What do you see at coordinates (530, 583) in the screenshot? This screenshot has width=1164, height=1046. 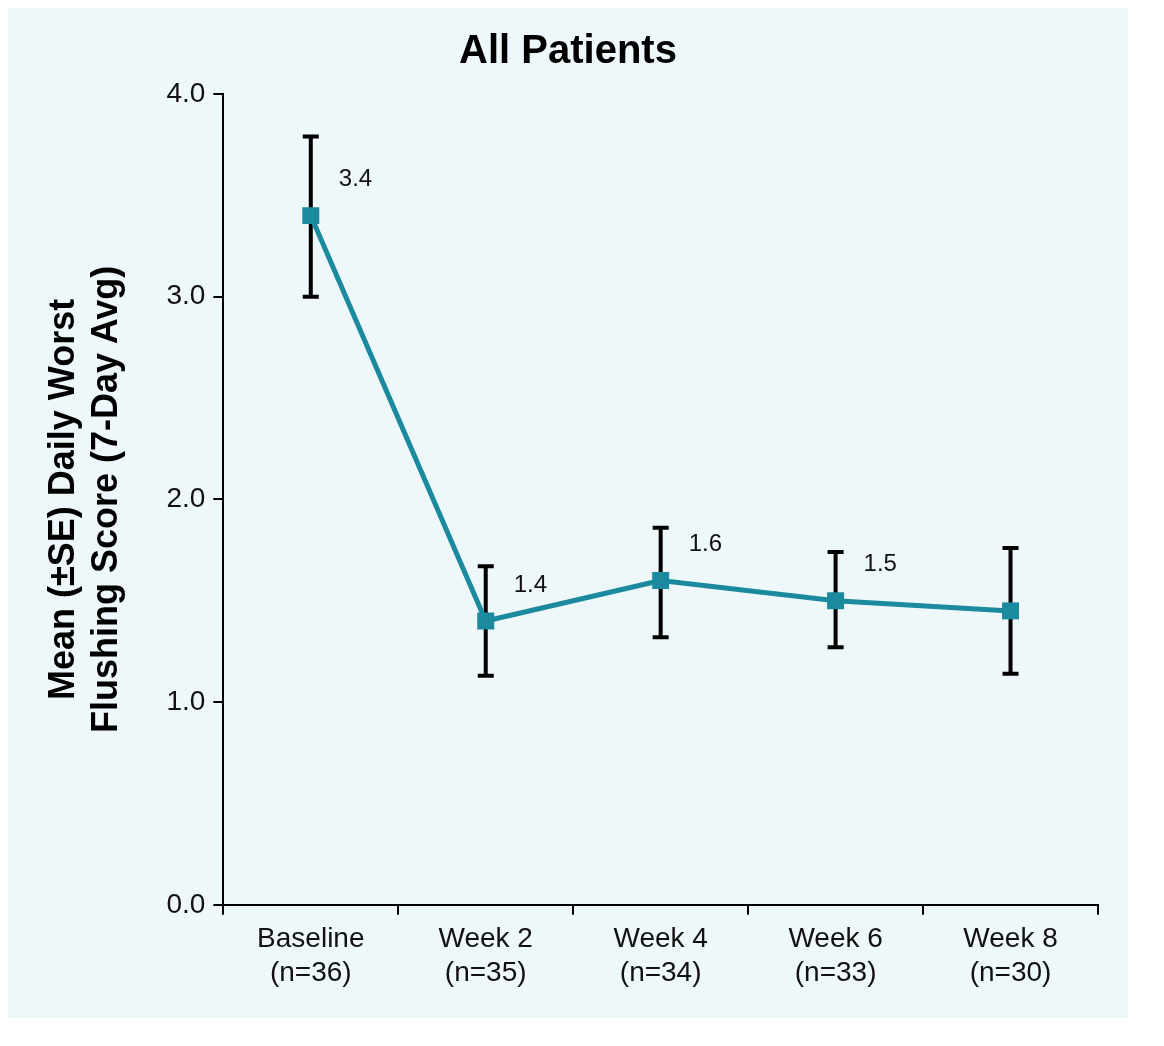 I see `data-label: 1.4` at bounding box center [530, 583].